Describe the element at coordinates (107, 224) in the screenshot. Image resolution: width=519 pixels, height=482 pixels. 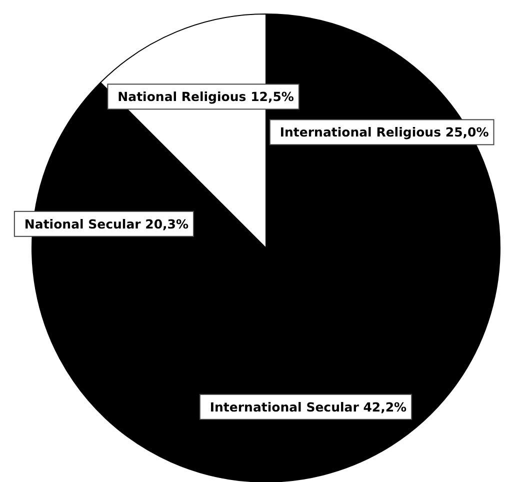
I see `slice-label: National Secular 20,3%` at that location.